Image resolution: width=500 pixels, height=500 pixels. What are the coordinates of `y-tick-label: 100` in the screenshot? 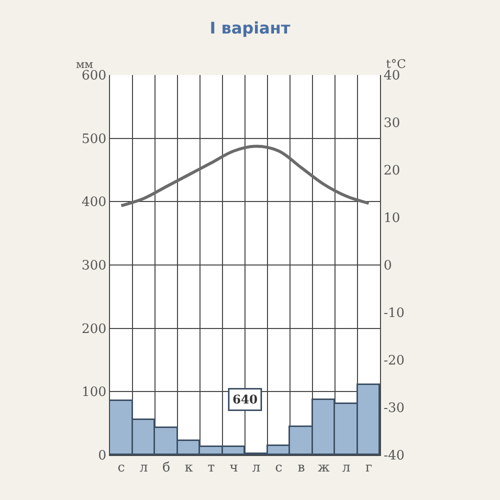 It's located at (94, 392).